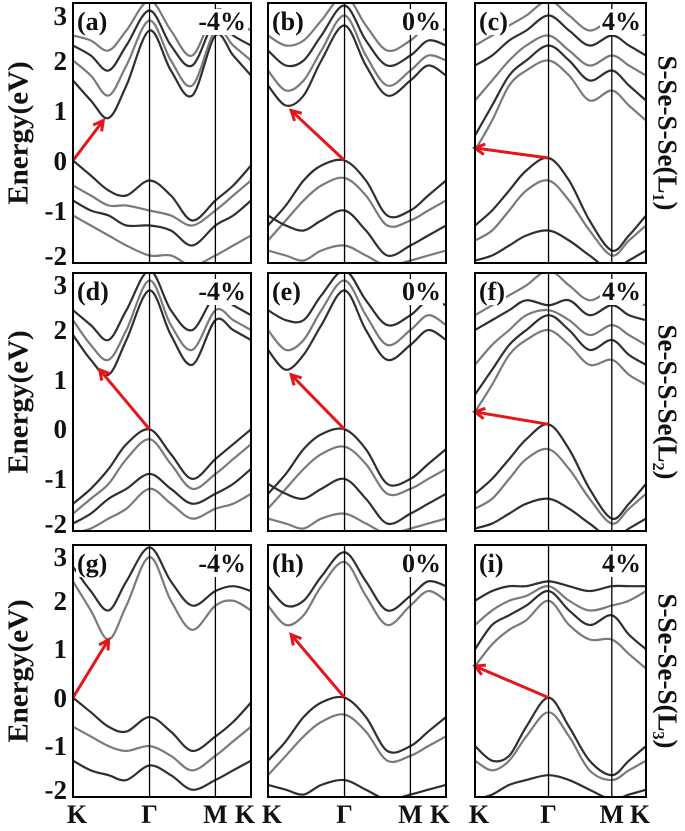  I want to click on panel-h, so click(357, 671).